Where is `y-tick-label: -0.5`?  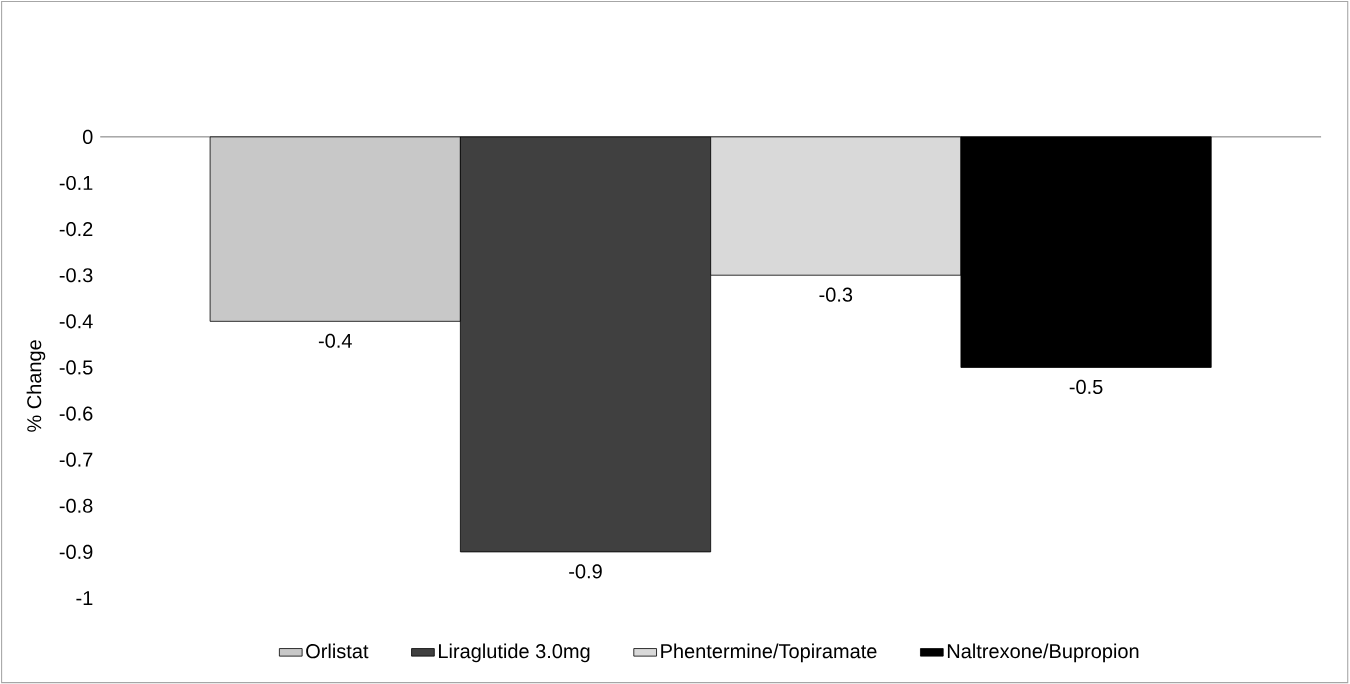
y-tick-label: -0.5 is located at coordinates (76, 367).